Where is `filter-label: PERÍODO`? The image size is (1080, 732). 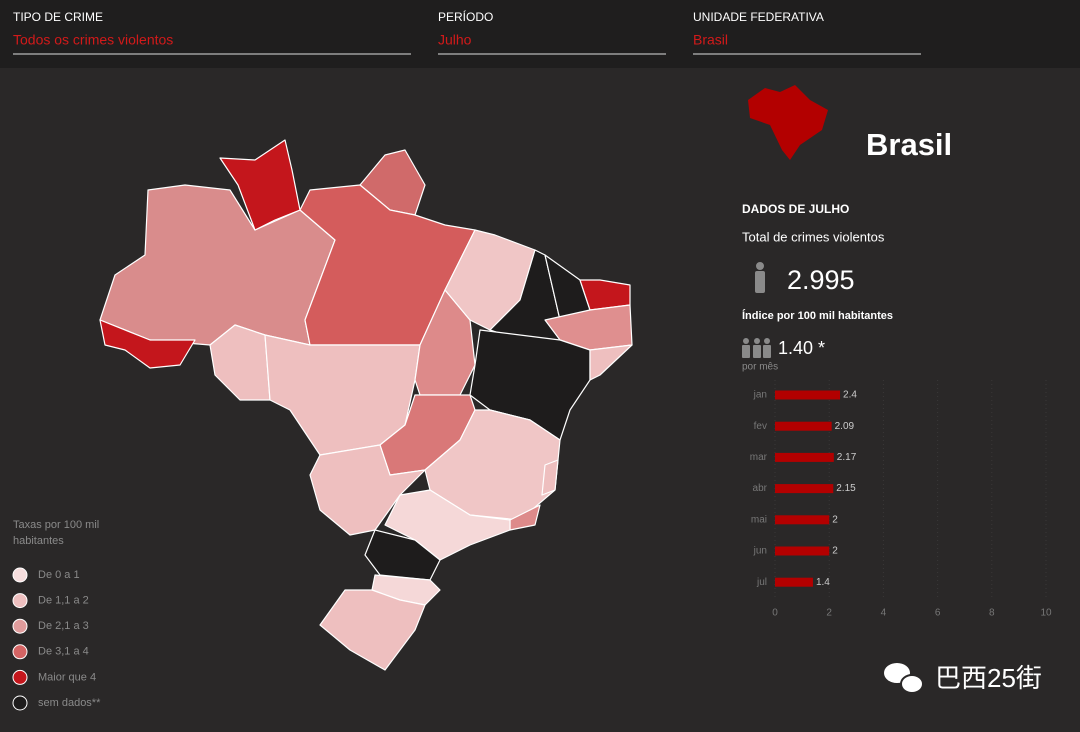 filter-label: PERÍODO is located at coordinates (465, 16).